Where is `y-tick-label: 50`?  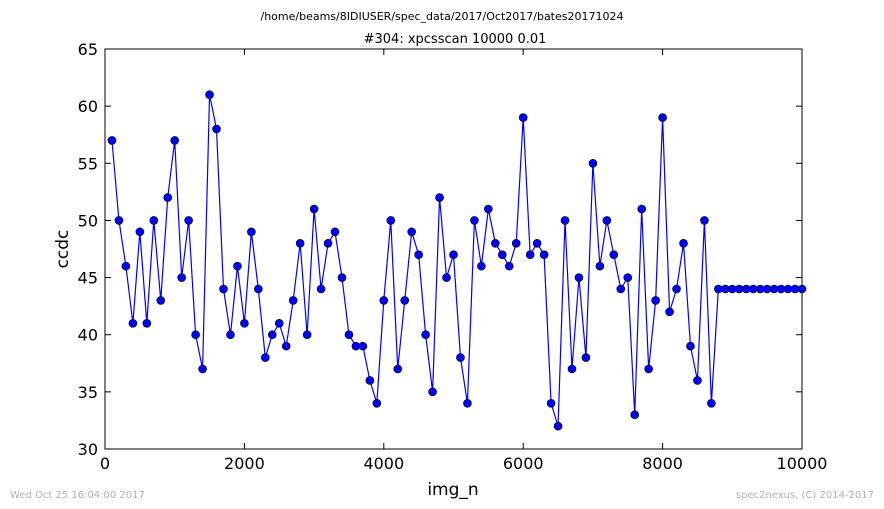 y-tick-label: 50 is located at coordinates (88, 220).